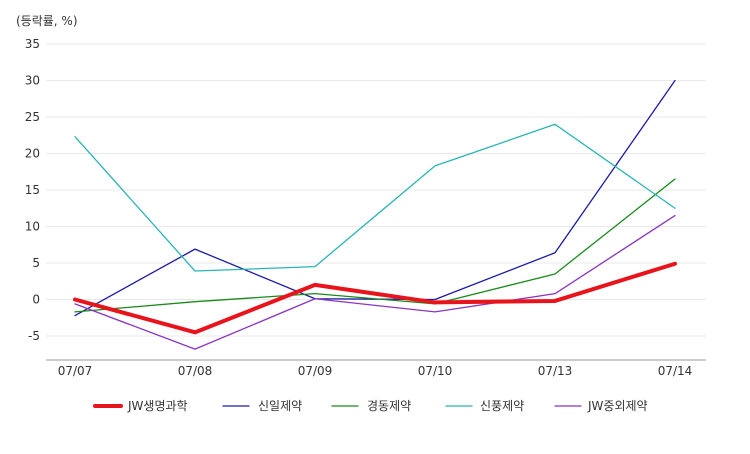 Image resolution: width=750 pixels, height=454 pixels. What do you see at coordinates (36, 300) in the screenshot?
I see `y-tick-label: 0` at bounding box center [36, 300].